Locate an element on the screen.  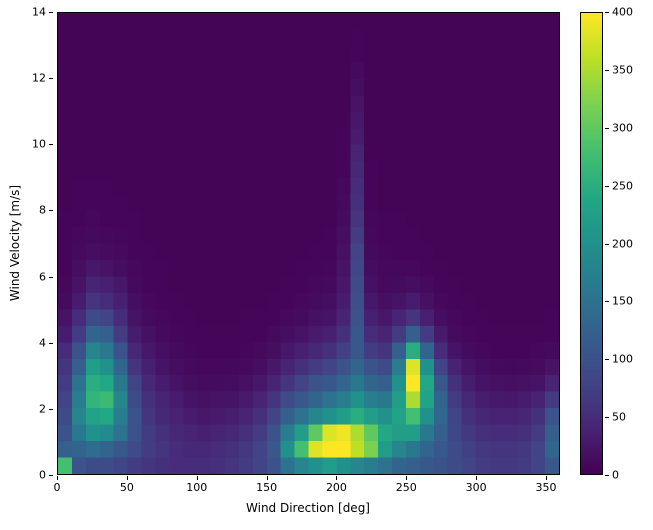
y-axis-label: Wind Velocity [m/s] is located at coordinates (15, 243).